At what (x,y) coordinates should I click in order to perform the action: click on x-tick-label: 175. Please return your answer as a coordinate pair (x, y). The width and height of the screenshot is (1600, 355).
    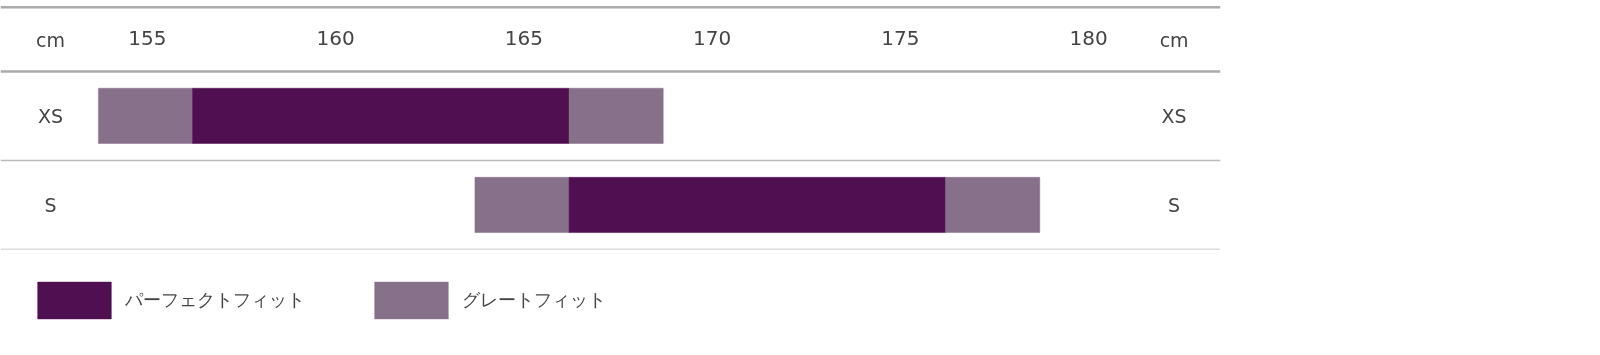
    Looking at the image, I should click on (900, 38).